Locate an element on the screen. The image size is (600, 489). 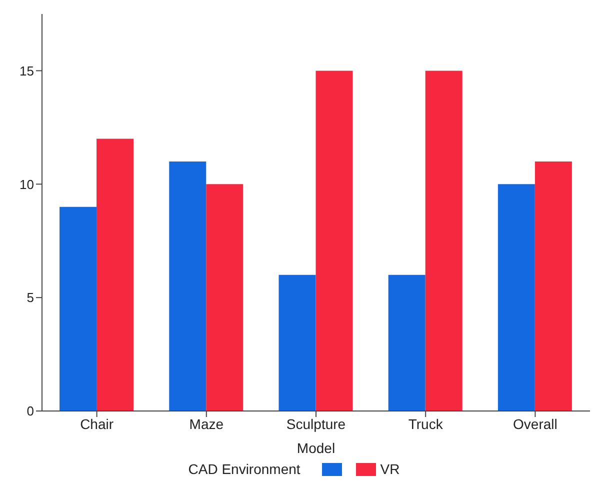
x-tick-label: Truck is located at coordinates (426, 424).